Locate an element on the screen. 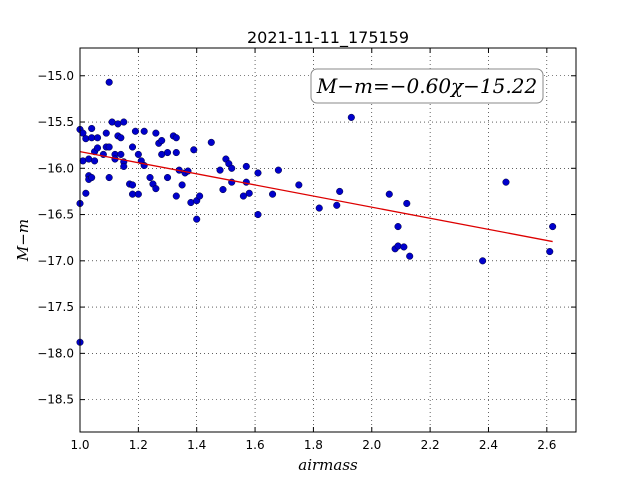 The image size is (640, 480). x-tick-label: 1.4 is located at coordinates (196, 445).